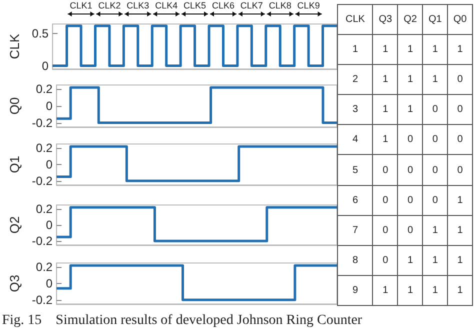  I want to click on y-axis-title: Q3, so click(14, 283).